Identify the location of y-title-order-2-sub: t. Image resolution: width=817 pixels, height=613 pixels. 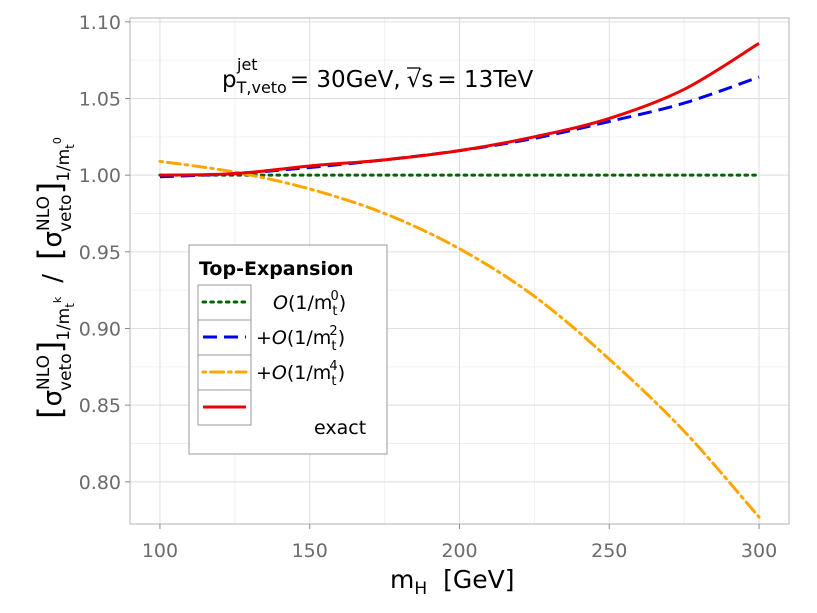
(70, 146).